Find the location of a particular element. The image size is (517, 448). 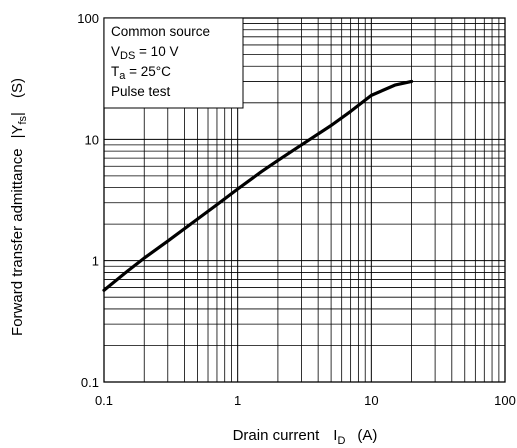

x-axis-title: Drain current ID (A) is located at coordinates (305, 437).